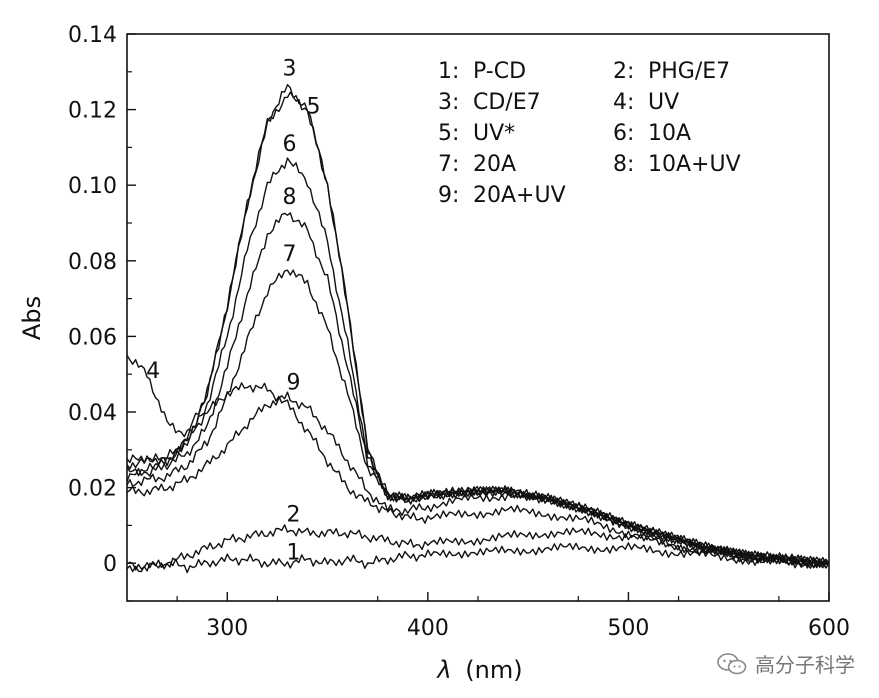 Image resolution: width=879 pixels, height=698 pixels. Describe the element at coordinates (669, 133) in the screenshot. I see `legend-label: 10A` at that location.